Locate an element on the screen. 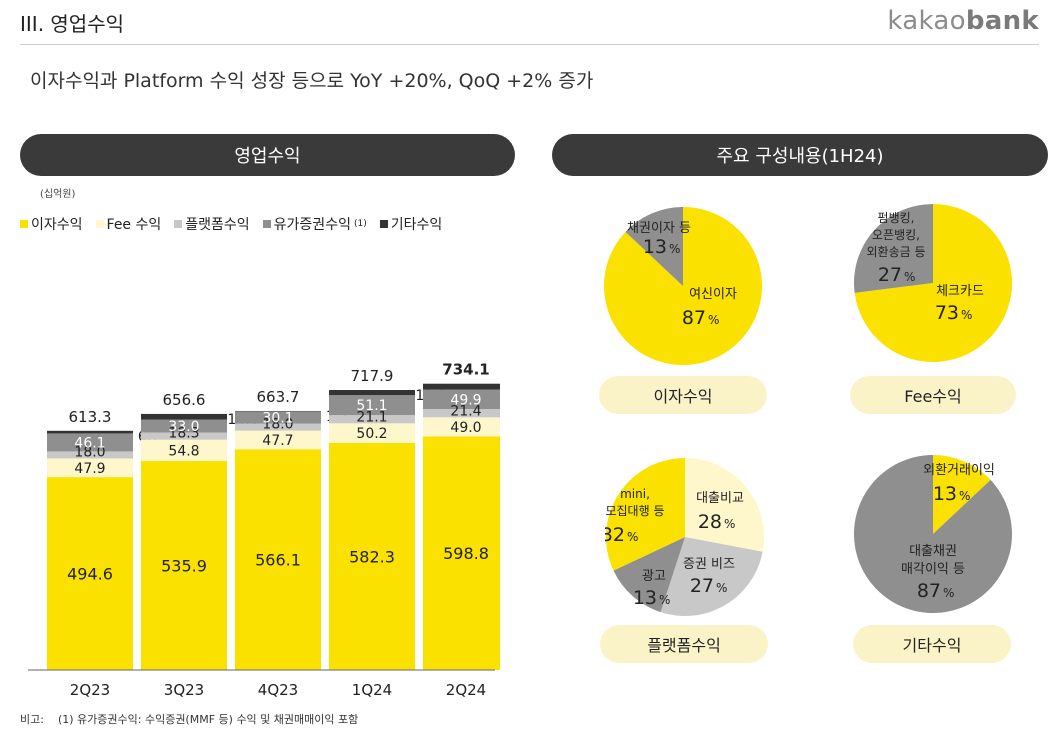 This screenshot has width=1059, height=733. bar-value-label: 51.1 is located at coordinates (371, 406).